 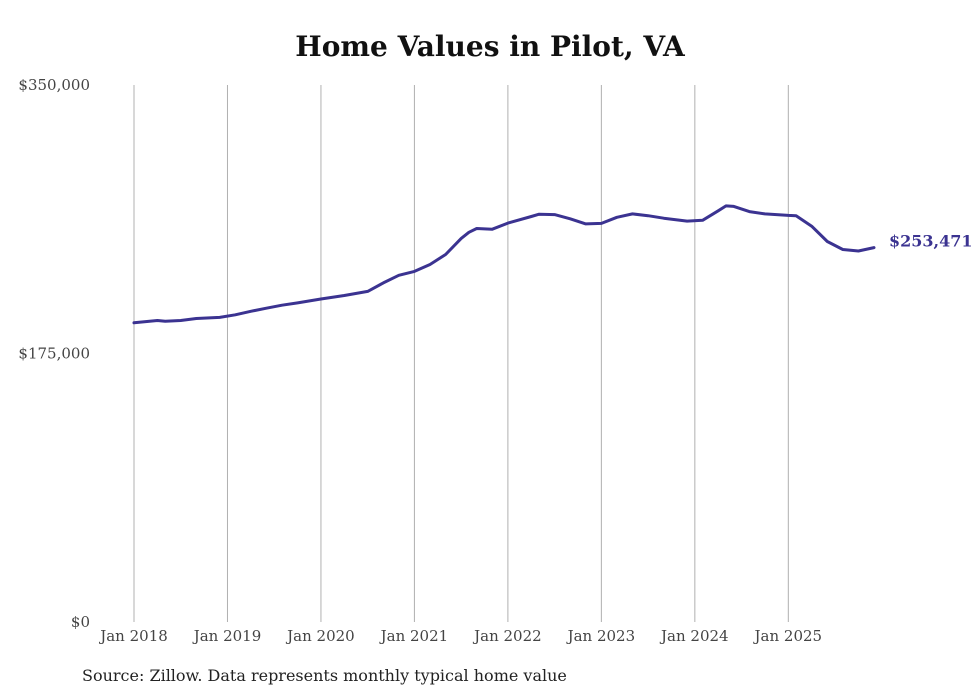 What do you see at coordinates (788, 636) in the screenshot?
I see `x-tick-label: Jan 2025` at bounding box center [788, 636].